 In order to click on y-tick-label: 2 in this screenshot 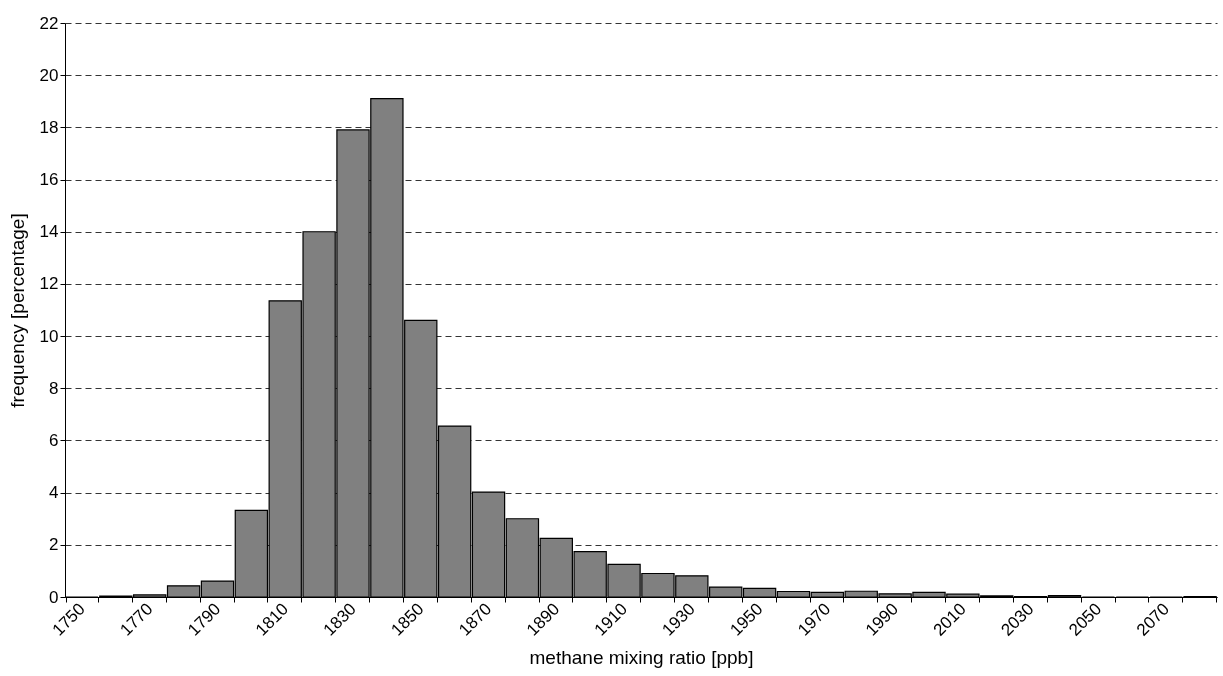, I will do `click(54, 545)`.